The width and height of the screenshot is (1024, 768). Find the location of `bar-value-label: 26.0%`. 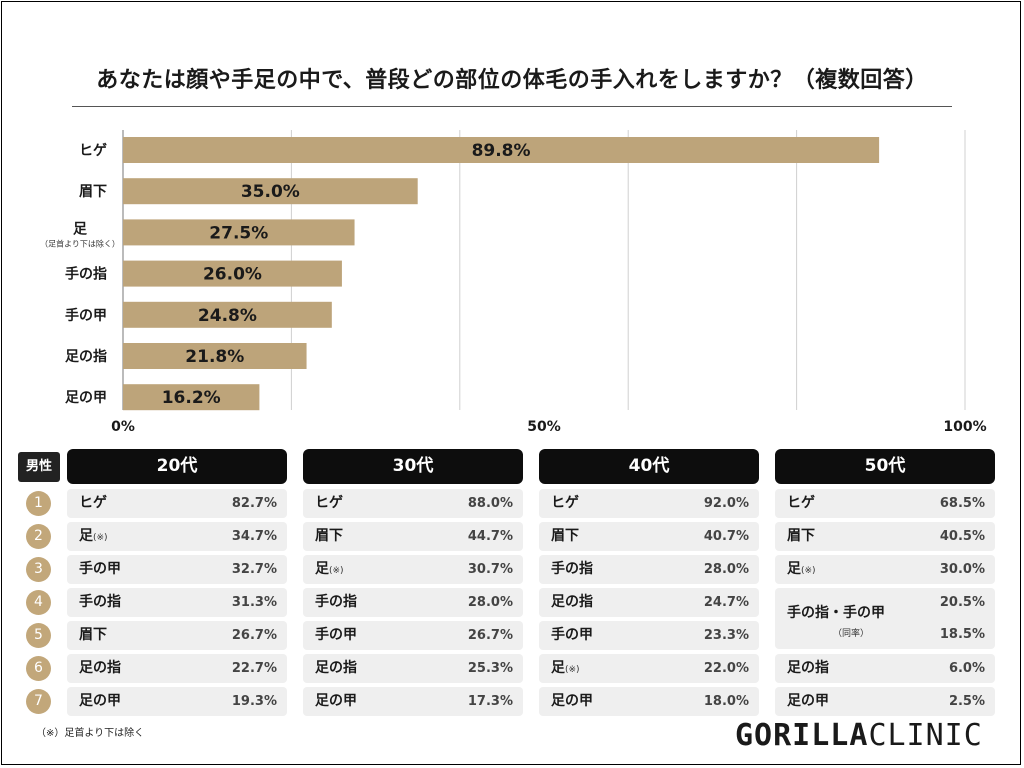

bar-value-label: 26.0% is located at coordinates (232, 275).